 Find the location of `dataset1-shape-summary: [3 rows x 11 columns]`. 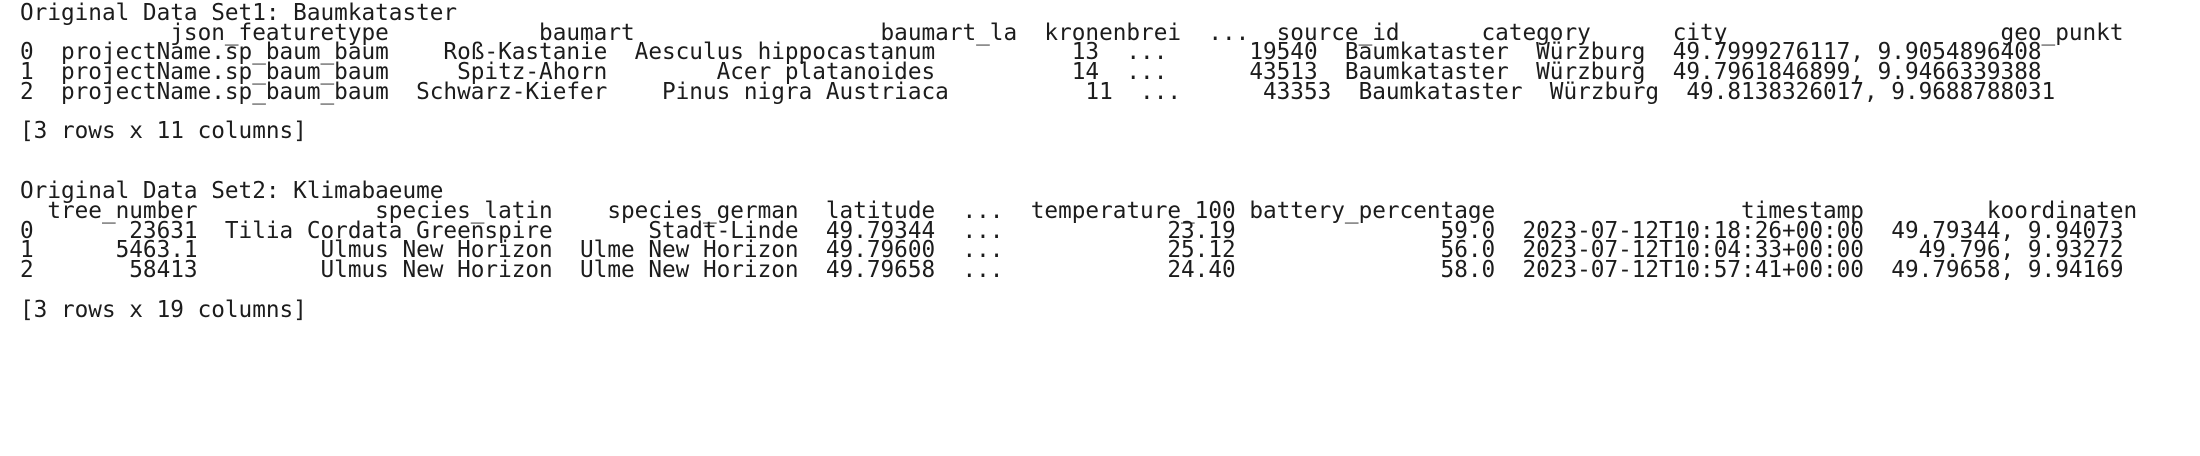

dataset1-shape-summary: [3 rows x 11 columns] is located at coordinates (163, 131).